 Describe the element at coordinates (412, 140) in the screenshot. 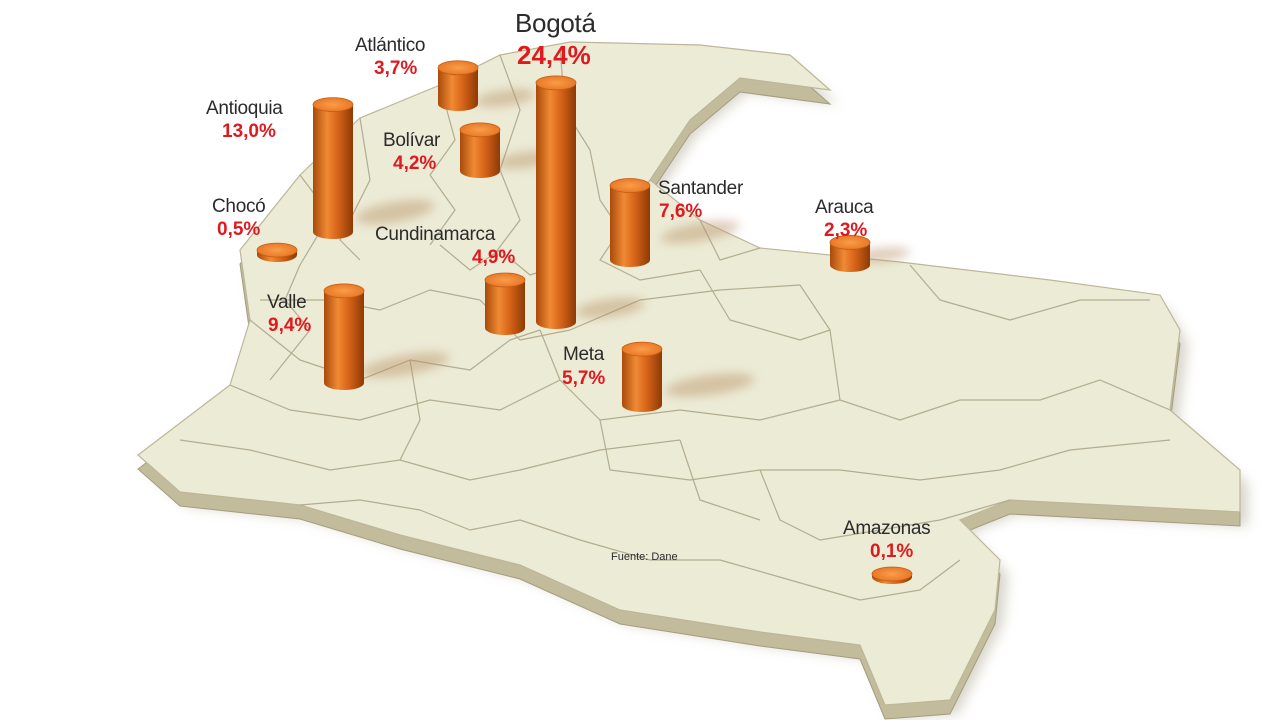

I see `region-name-bolivar: Bolívar` at that location.